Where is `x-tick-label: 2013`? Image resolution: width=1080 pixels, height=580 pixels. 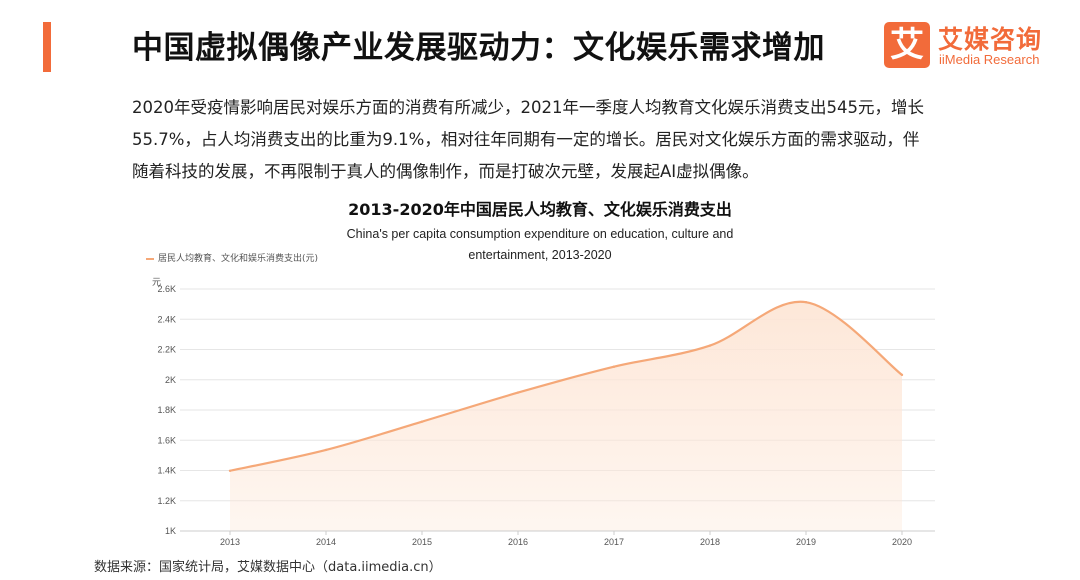 x-tick-label: 2013 is located at coordinates (230, 542).